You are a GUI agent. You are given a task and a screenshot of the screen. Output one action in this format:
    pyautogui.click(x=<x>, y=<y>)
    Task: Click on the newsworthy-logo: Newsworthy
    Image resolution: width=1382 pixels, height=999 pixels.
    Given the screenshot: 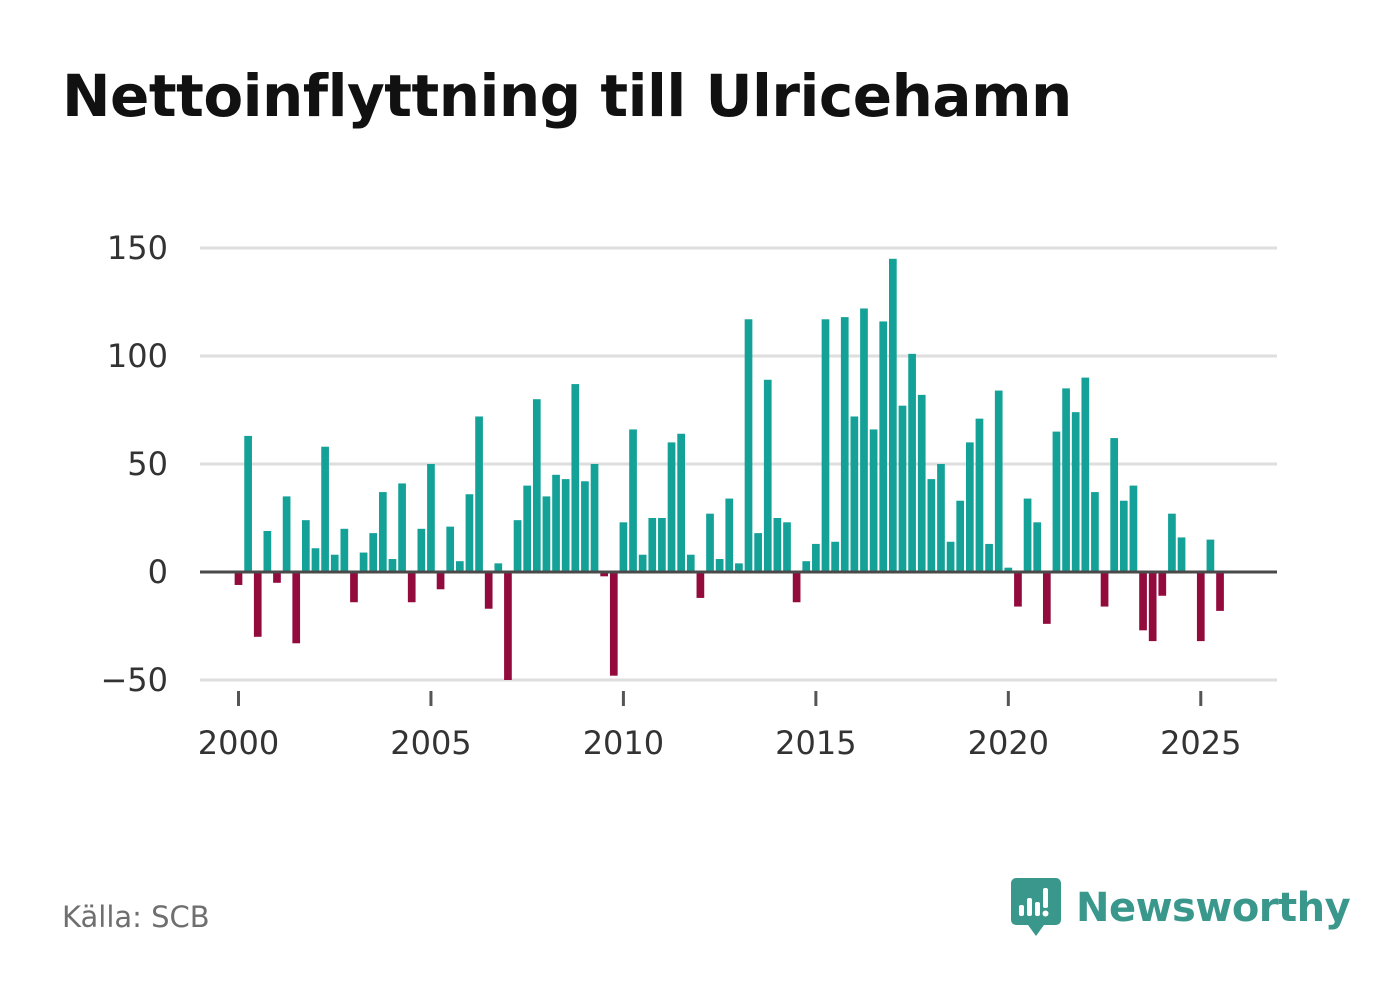 What is the action you would take?
    pyautogui.click(x=1180, y=908)
    